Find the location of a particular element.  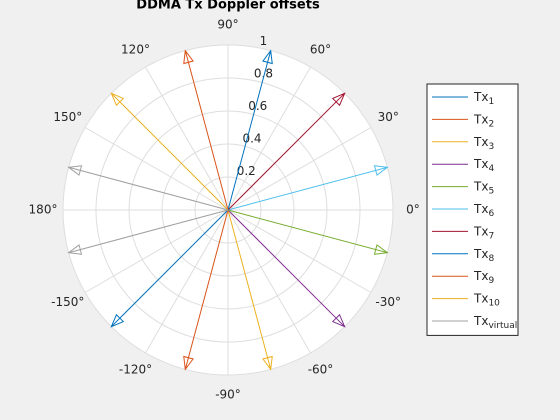

legend-label: Tx4 is located at coordinates (483, 165).